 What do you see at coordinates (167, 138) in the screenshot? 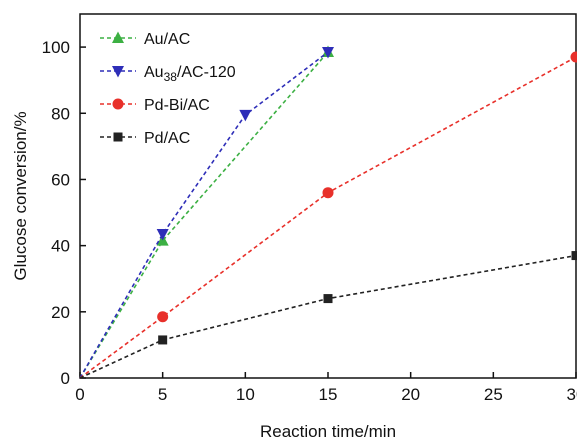
I see `legend-label: Pd/AC` at bounding box center [167, 138].